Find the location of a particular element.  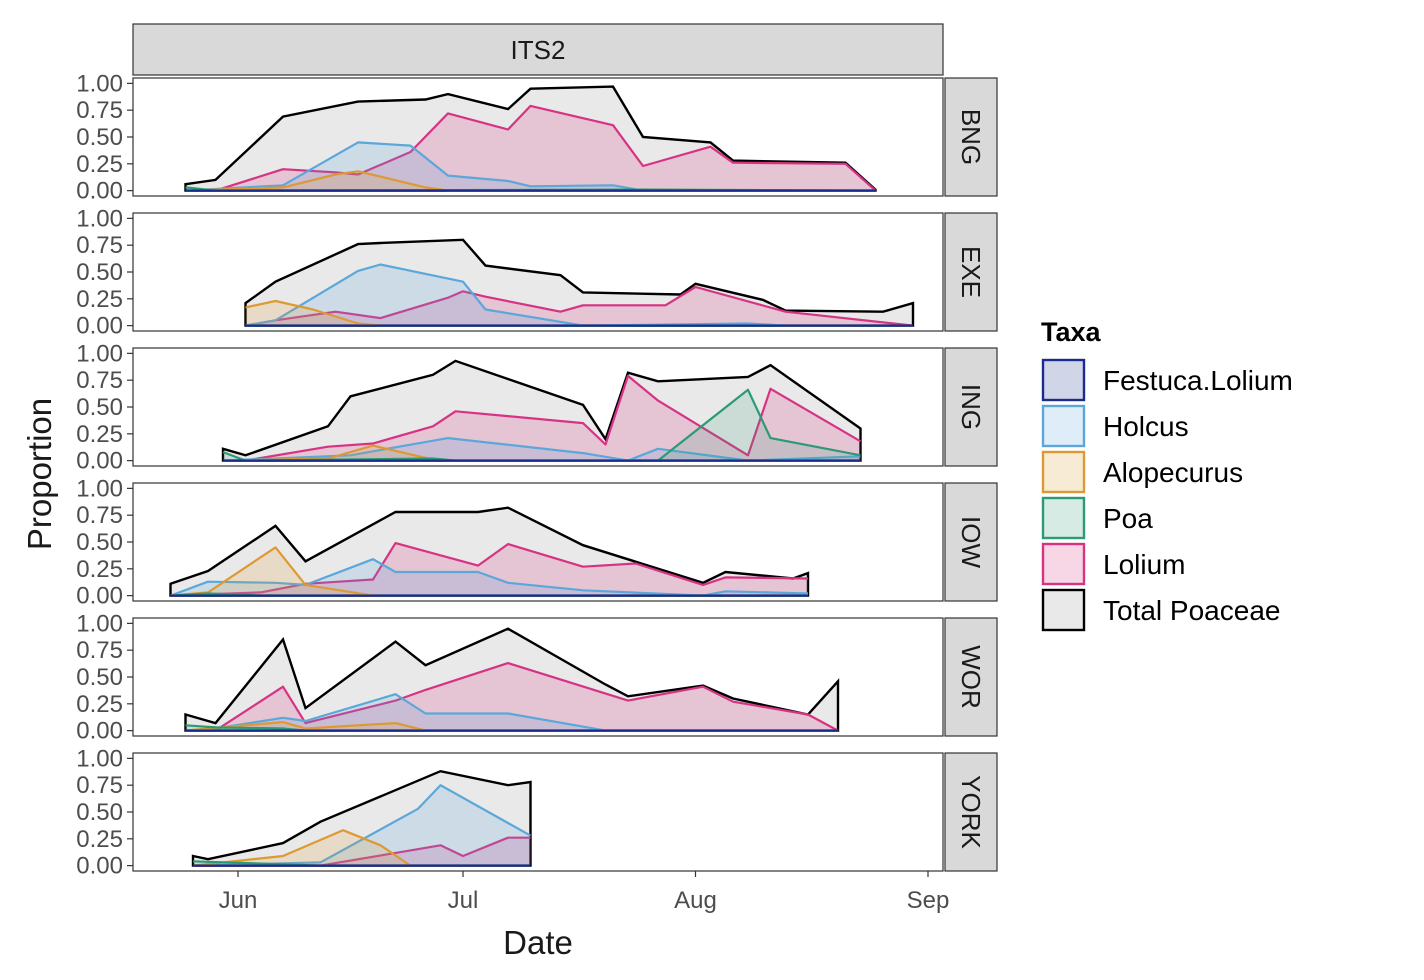

x-tick-label-sep: Sep is located at coordinates (928, 900).